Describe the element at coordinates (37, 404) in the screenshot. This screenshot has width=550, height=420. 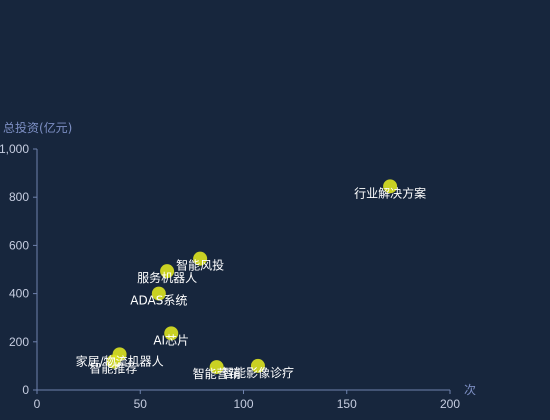
I see `x-tick-label: 0` at that location.